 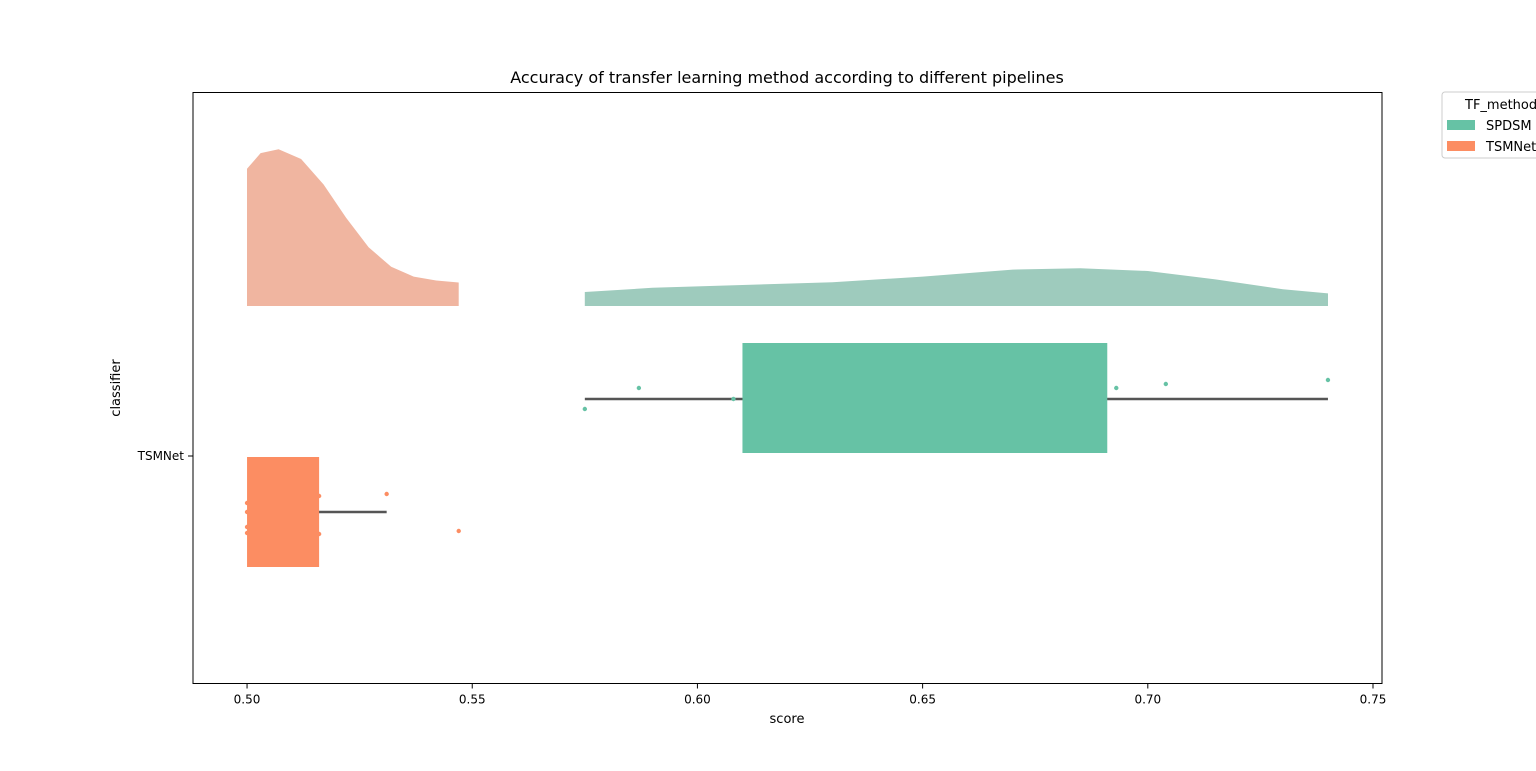 What do you see at coordinates (161, 456) in the screenshot?
I see `y-tick-label: TSMNet` at bounding box center [161, 456].